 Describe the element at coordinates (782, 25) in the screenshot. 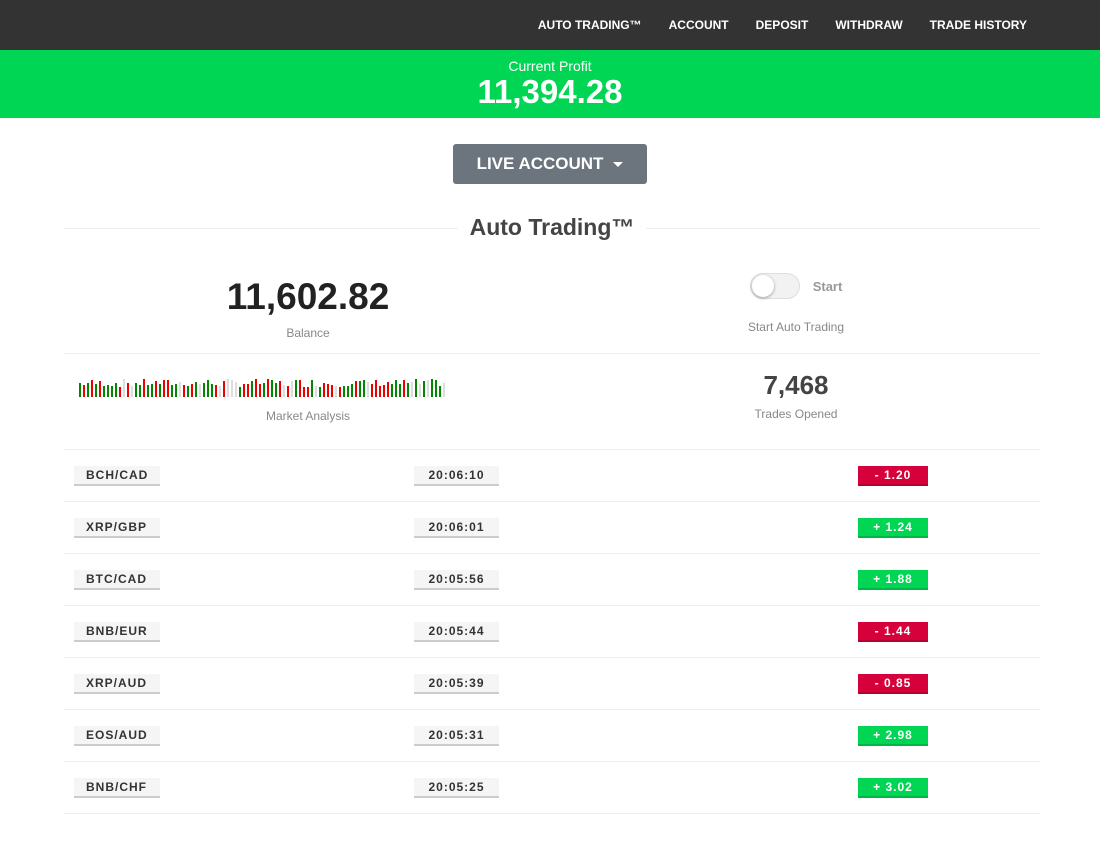

I see `nav-deposit: DEPOSIT` at that location.